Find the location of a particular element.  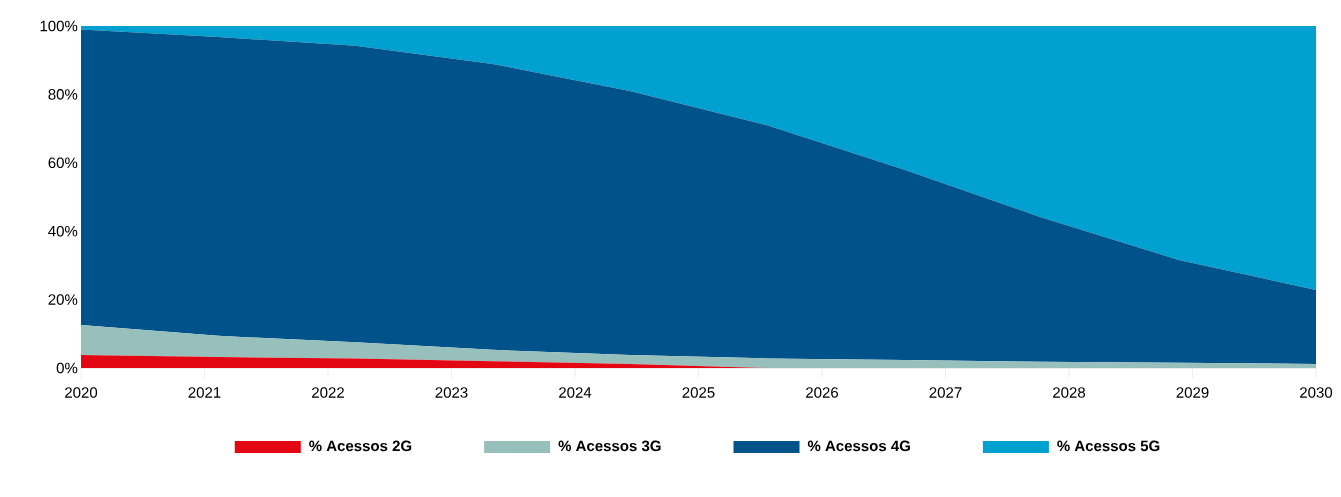

x-tick-label: 2024 is located at coordinates (575, 392).